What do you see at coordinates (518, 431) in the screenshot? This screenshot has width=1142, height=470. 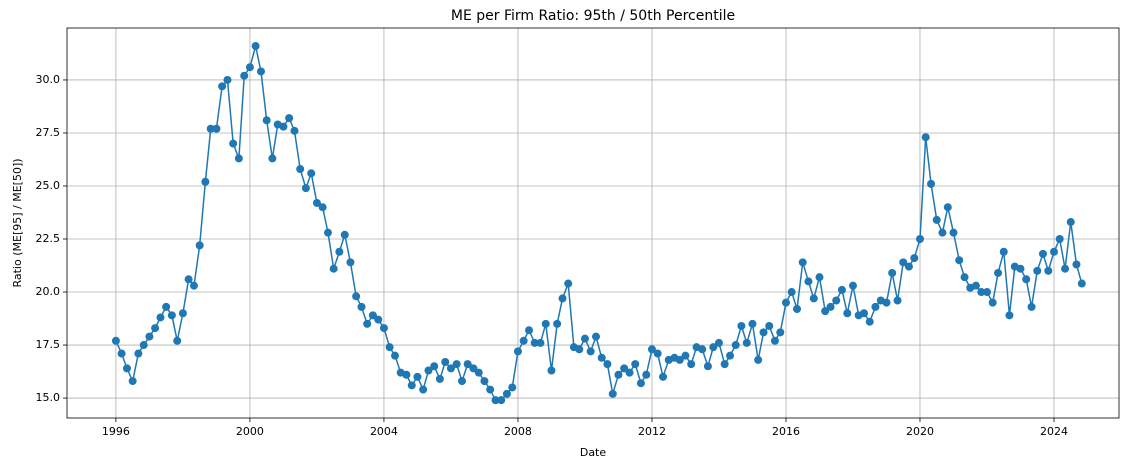 I see `x-tick-label: 2008` at bounding box center [518, 431].